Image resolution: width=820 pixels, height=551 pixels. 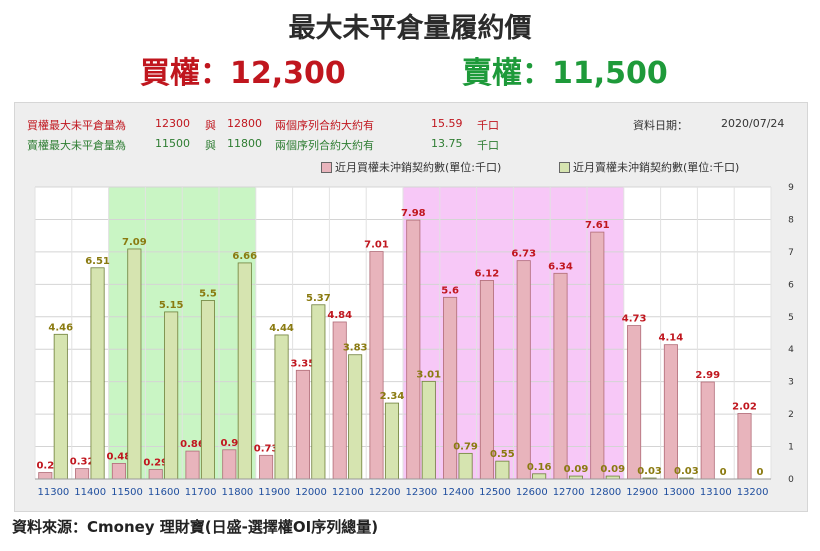 I want to click on put-value-label: 0.16, so click(x=539, y=467).